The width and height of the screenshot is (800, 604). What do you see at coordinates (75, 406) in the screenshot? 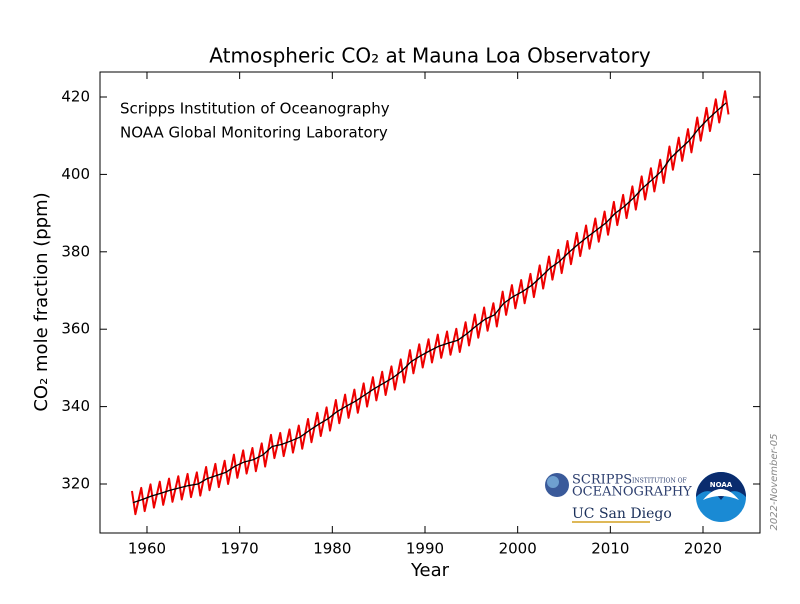
I see `y-tick-label: 340` at bounding box center [75, 406].